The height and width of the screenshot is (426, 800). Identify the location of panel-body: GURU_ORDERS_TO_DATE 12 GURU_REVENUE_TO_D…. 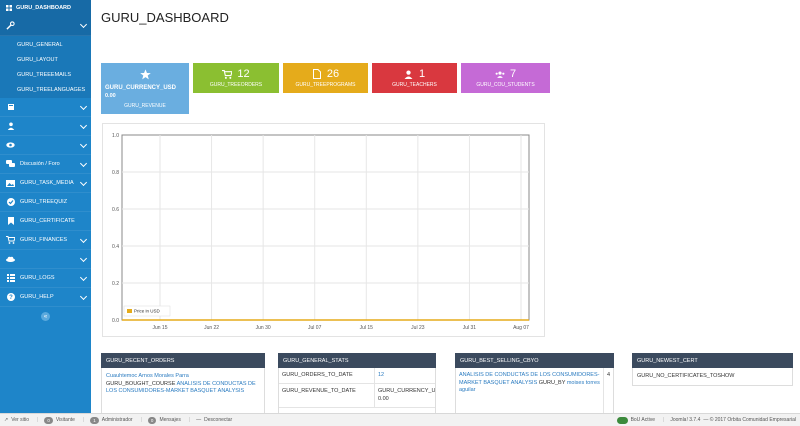
(357, 391).